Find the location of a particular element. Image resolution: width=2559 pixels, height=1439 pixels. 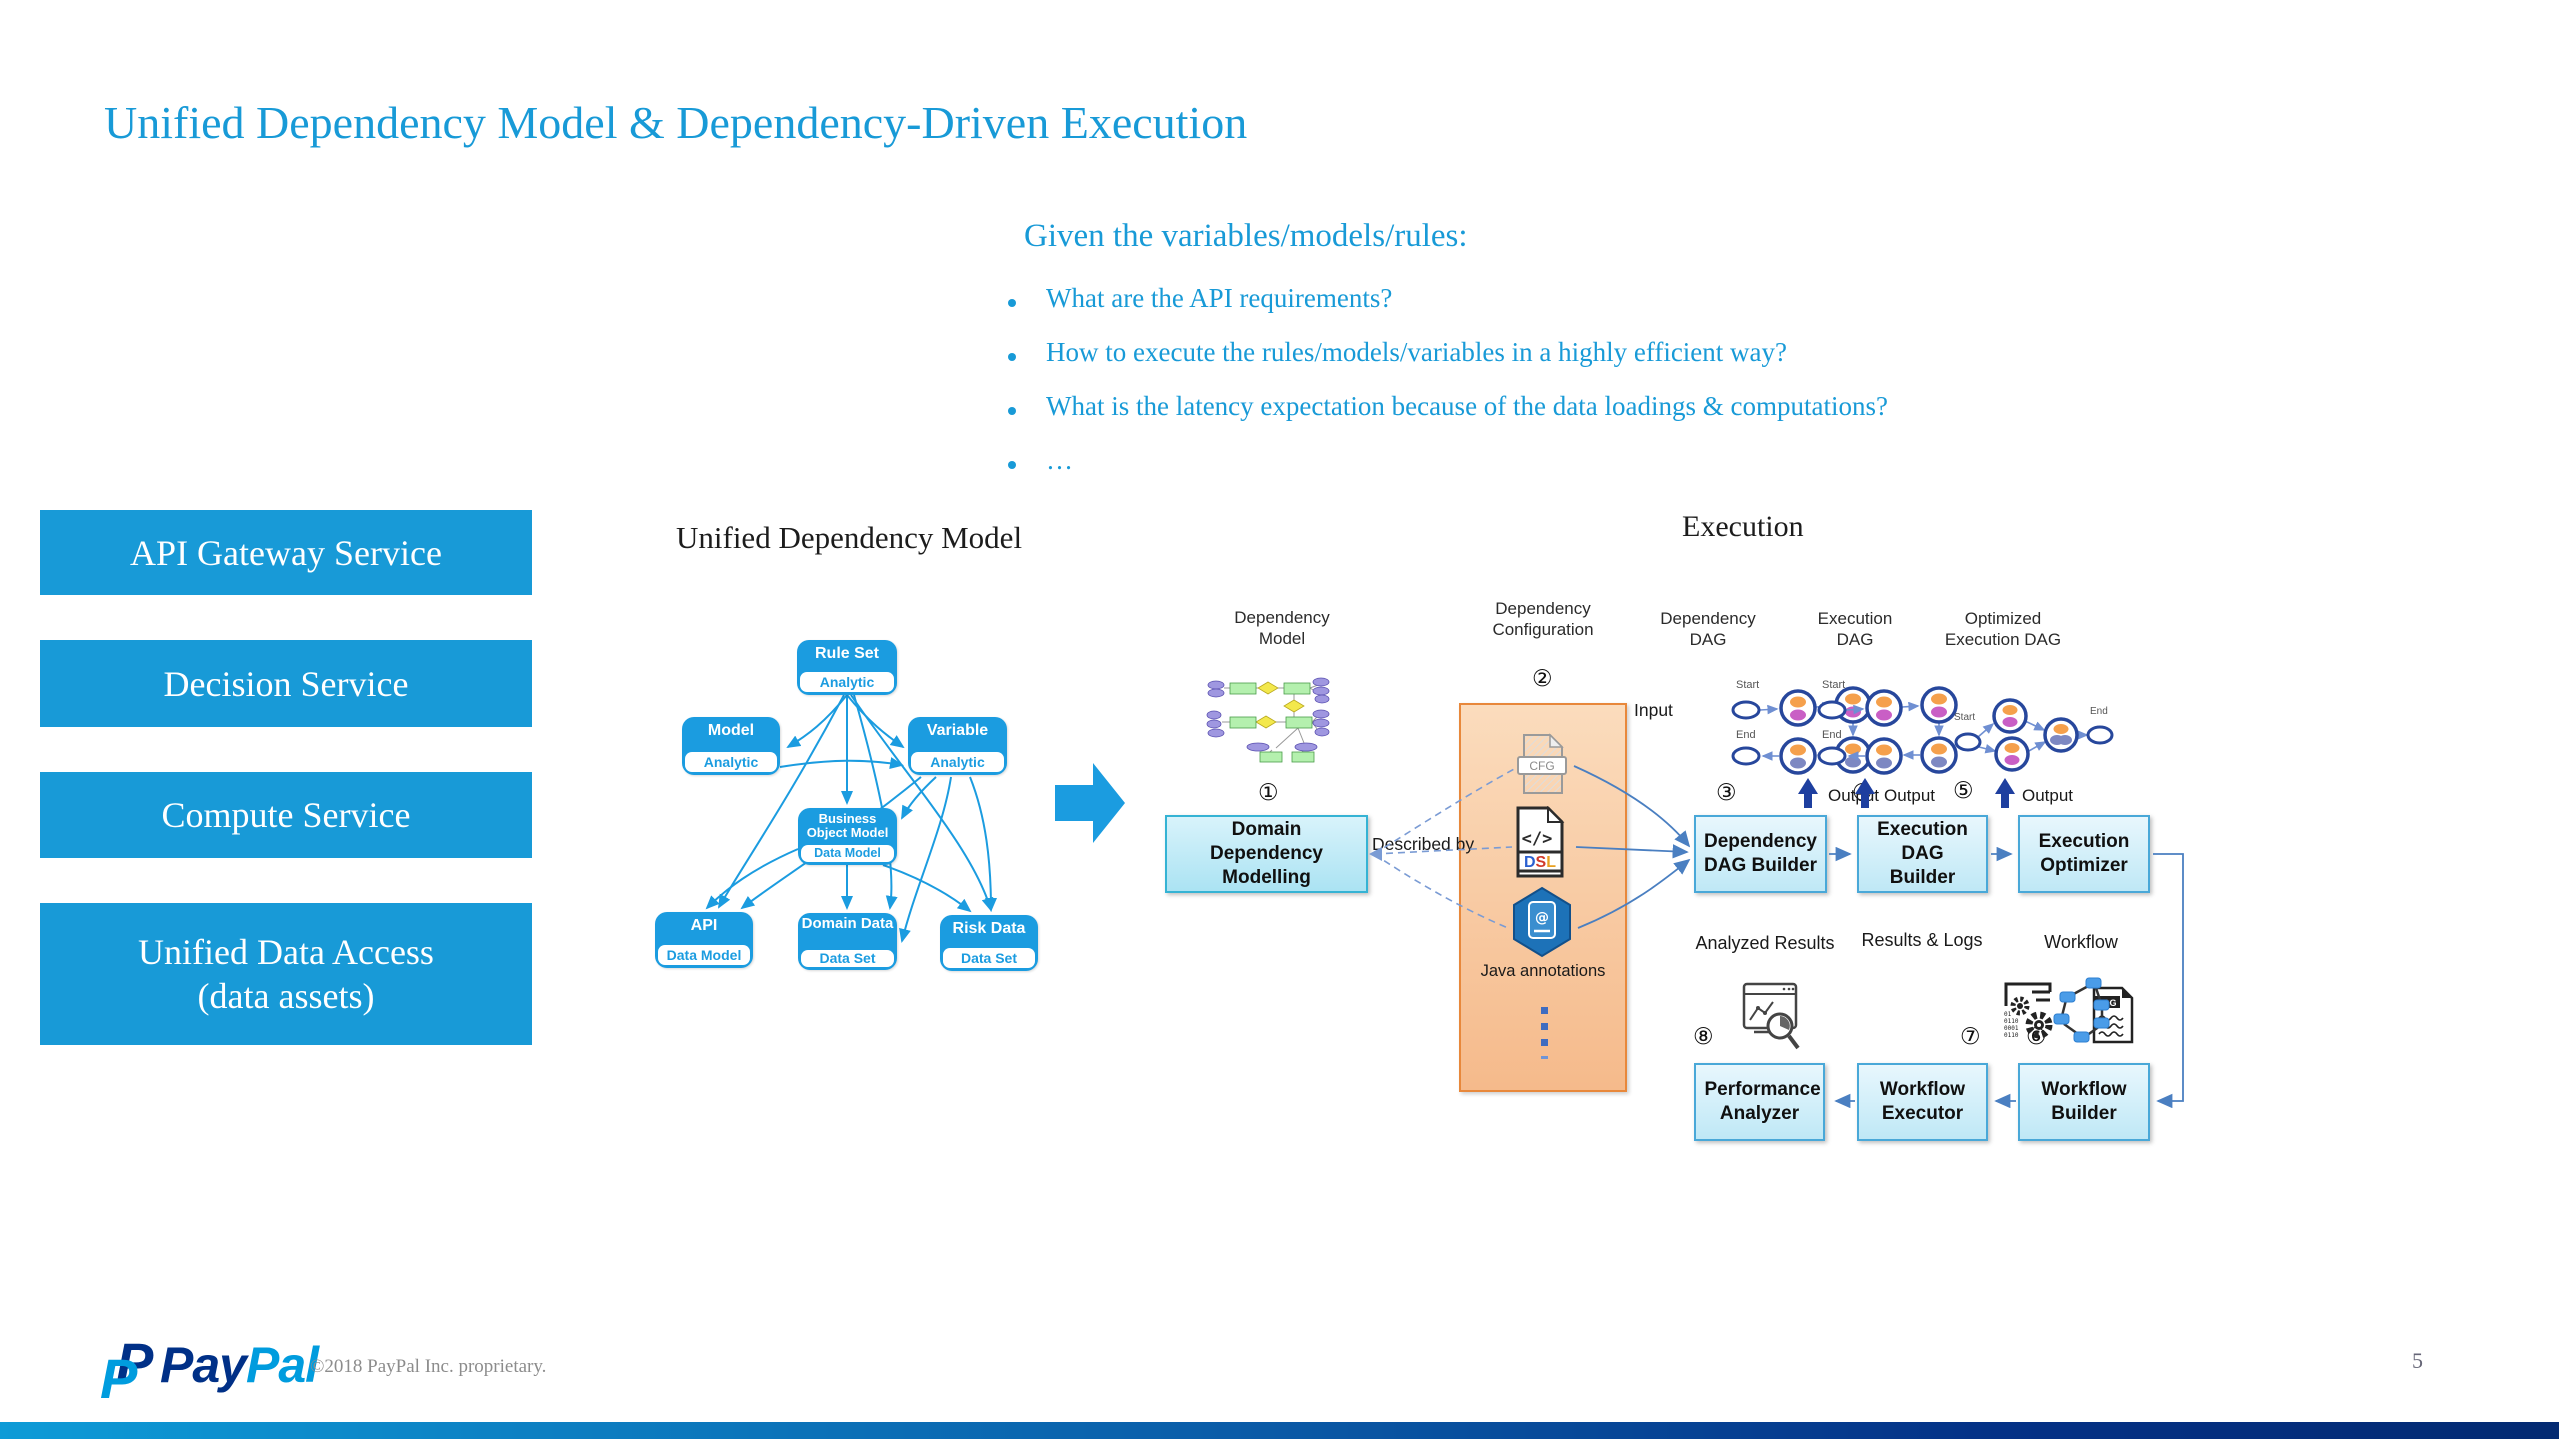

service-label: Decision Service is located at coordinates (286, 683).